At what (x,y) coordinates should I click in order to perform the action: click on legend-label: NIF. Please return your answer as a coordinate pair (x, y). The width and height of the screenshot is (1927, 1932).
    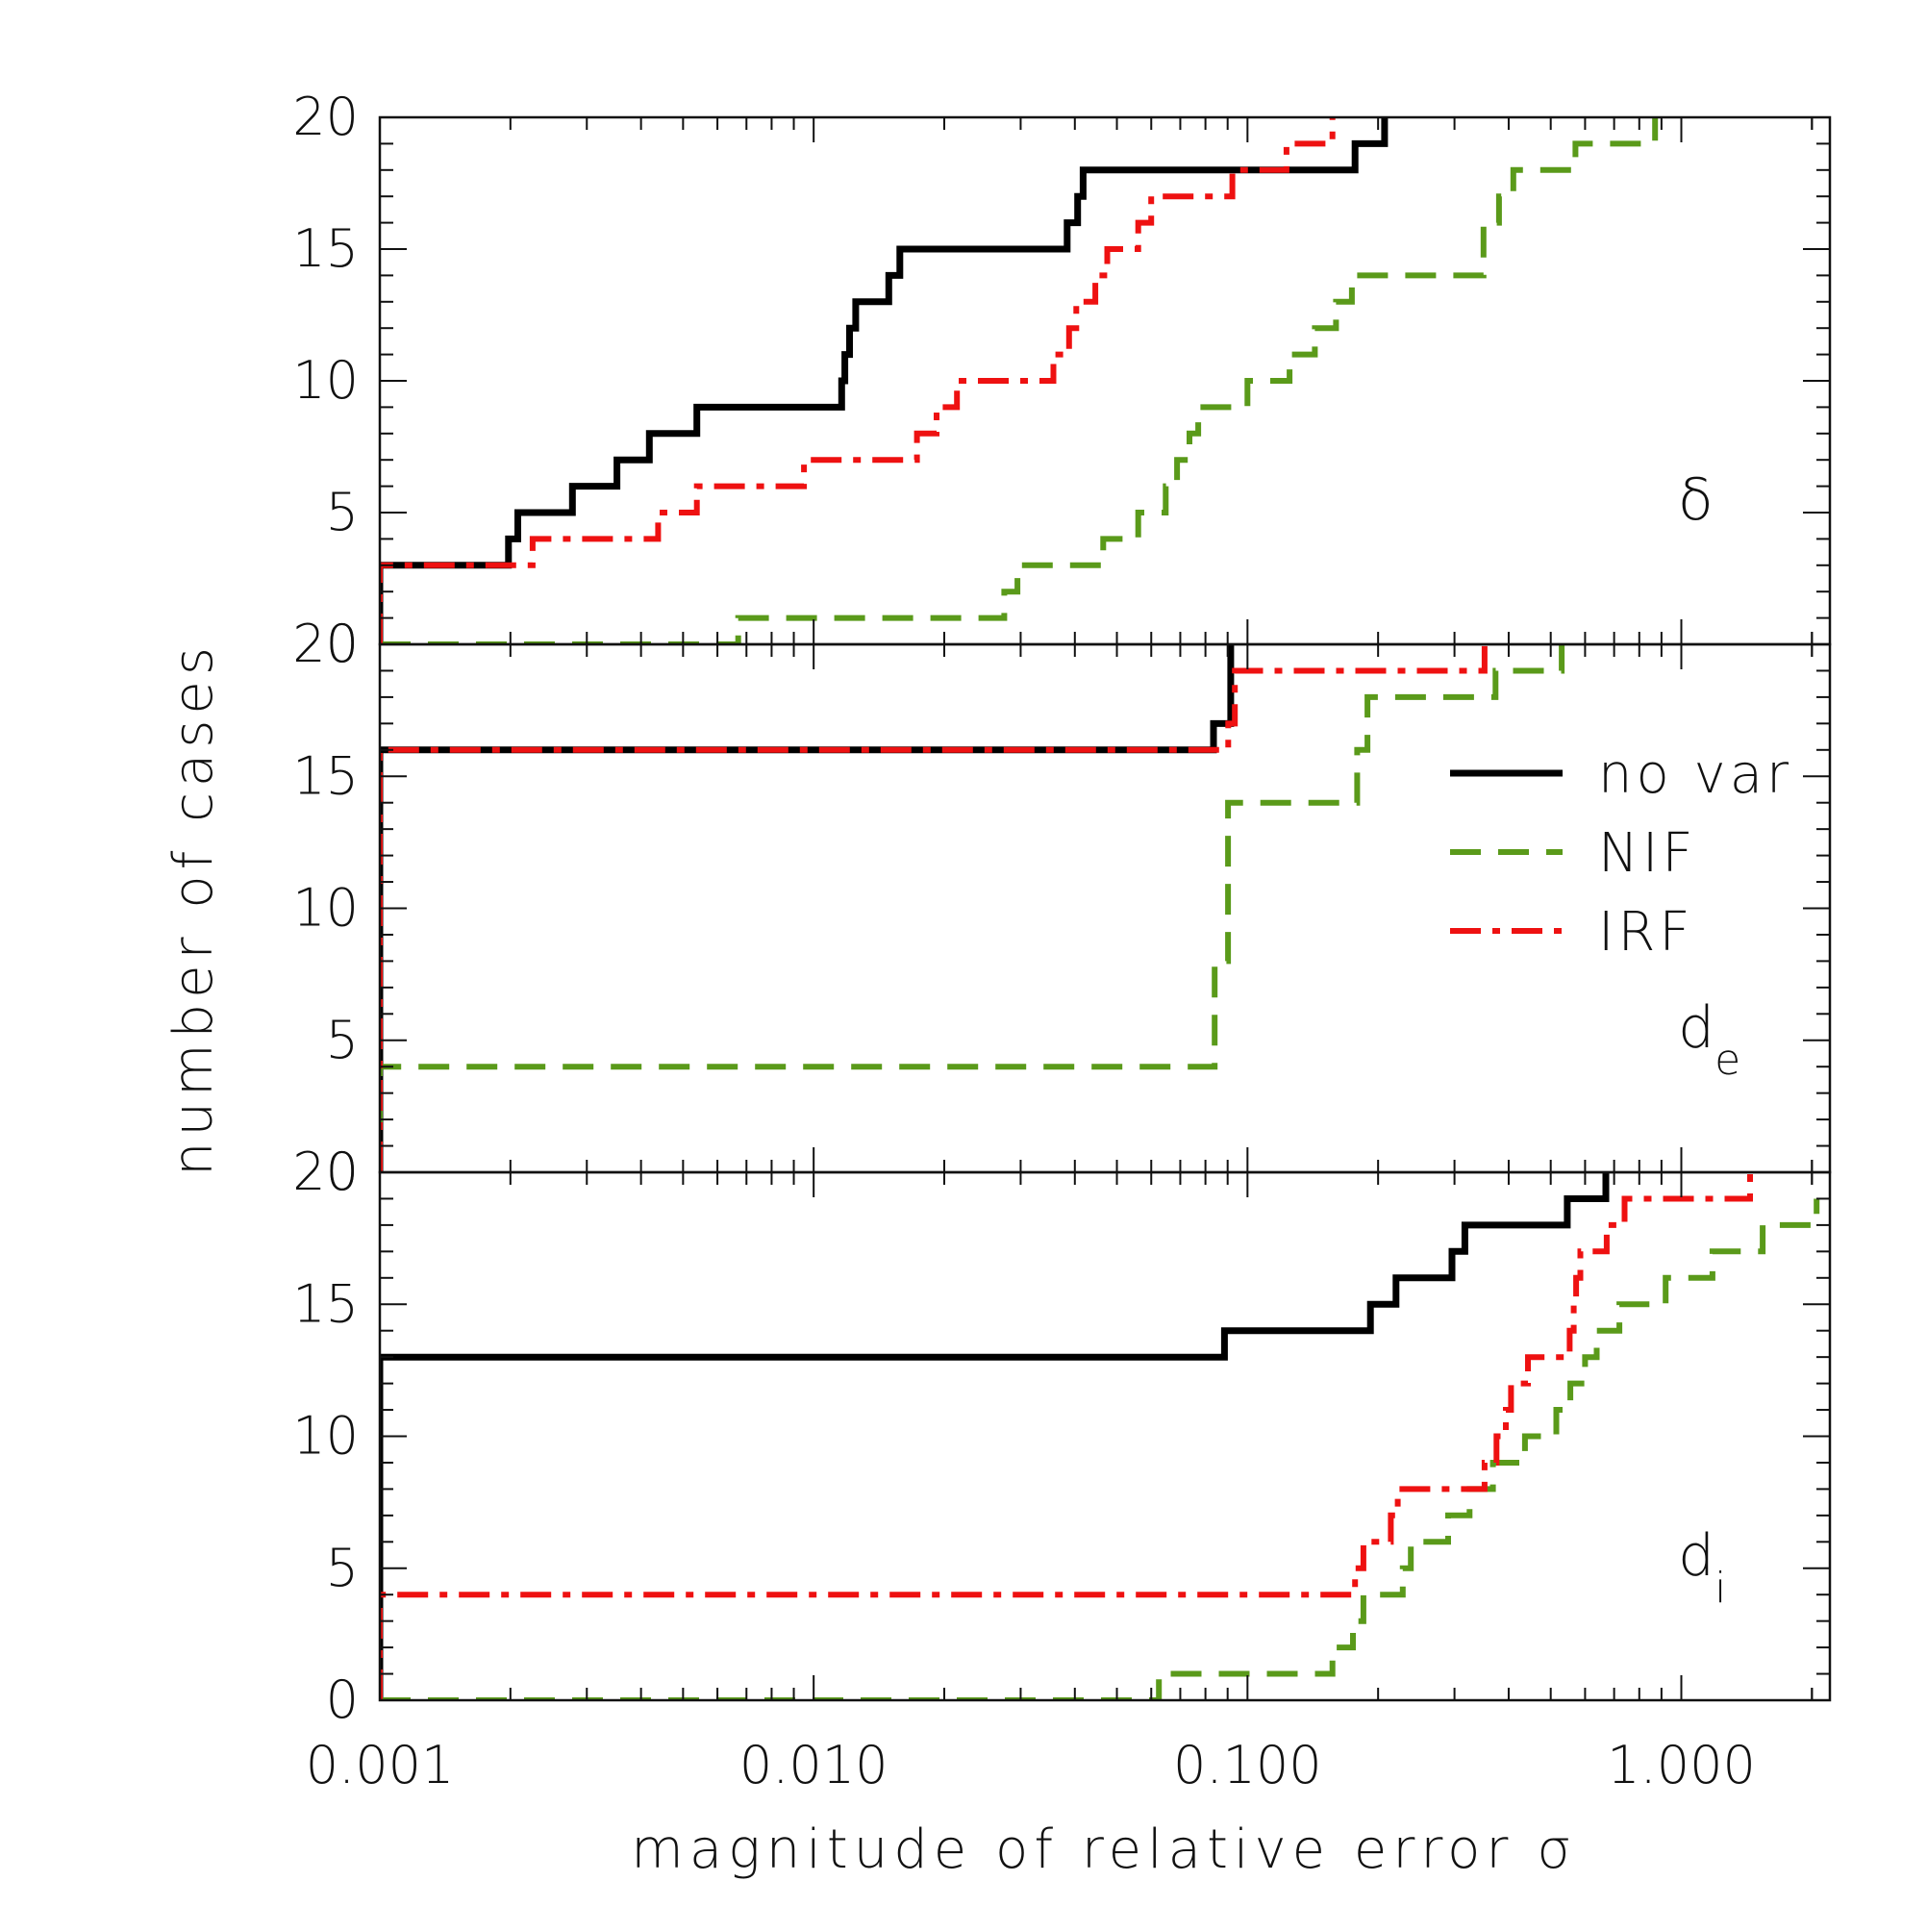
    Looking at the image, I should click on (1648, 853).